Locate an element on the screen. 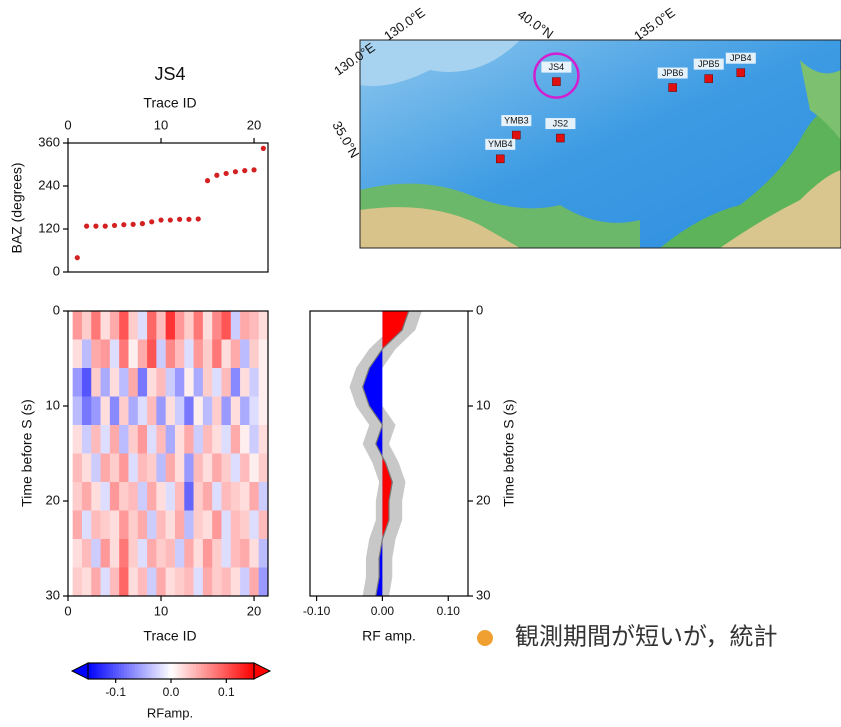 This screenshot has width=841, height=727. station is located at coordinates (500, 159).